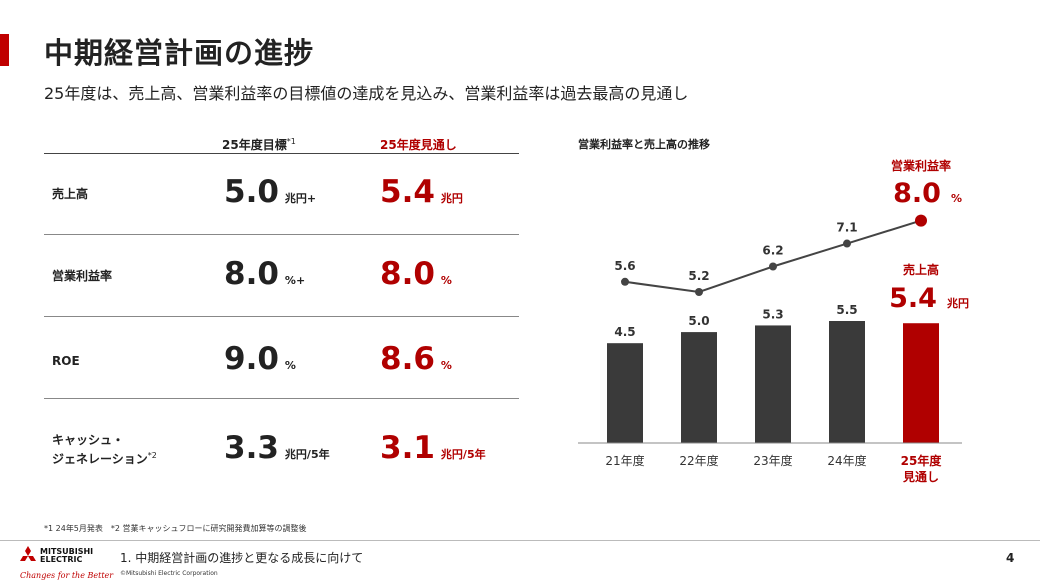 The height and width of the screenshot is (585, 1040). Describe the element at coordinates (846, 228) in the screenshot. I see `margin-value-label: 7.1` at that location.